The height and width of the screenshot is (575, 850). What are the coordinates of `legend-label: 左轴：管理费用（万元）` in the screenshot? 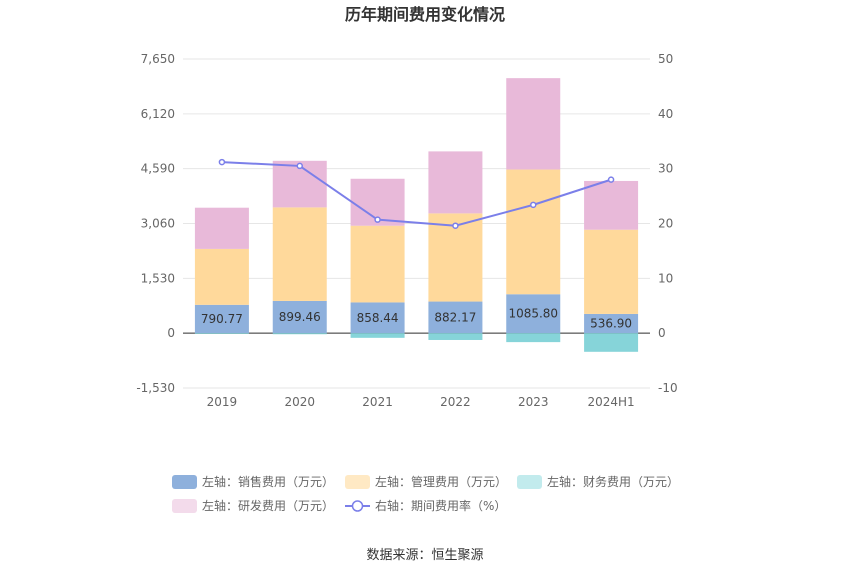 It's located at (441, 481).